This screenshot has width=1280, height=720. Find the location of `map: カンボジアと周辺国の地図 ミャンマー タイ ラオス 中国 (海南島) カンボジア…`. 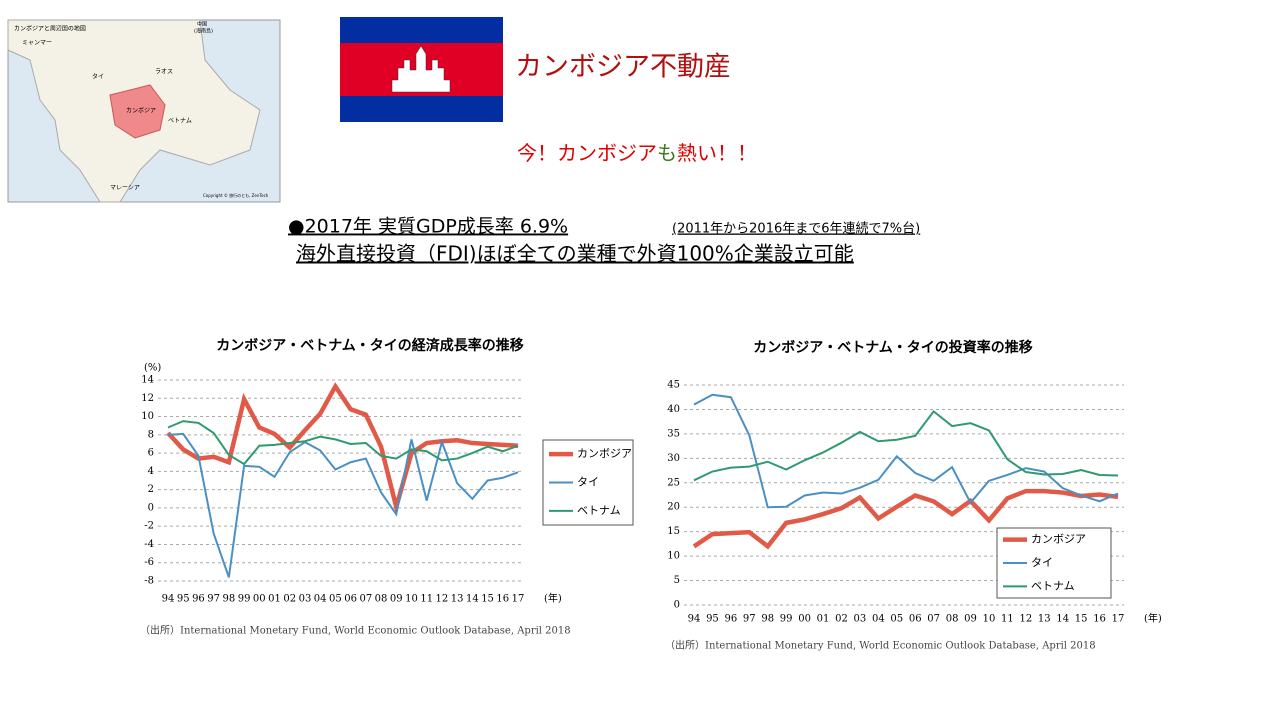

map: カンボジアと周辺国の地図 ミャンマー タイ ラオス 中国 (海南島) カンボジア… is located at coordinates (144, 111).